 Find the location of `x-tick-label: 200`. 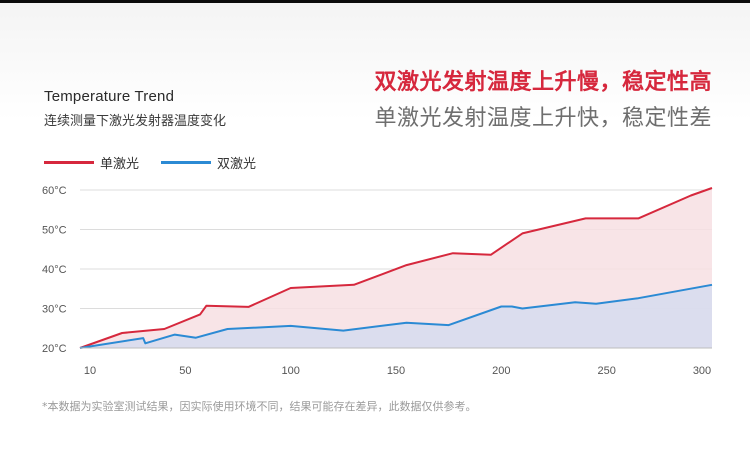

x-tick-label: 200 is located at coordinates (501, 371).